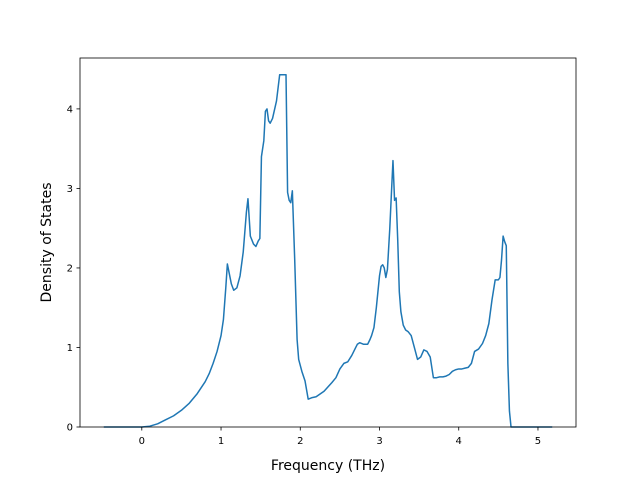  What do you see at coordinates (70, 268) in the screenshot?
I see `y-tick-label: 2` at bounding box center [70, 268].